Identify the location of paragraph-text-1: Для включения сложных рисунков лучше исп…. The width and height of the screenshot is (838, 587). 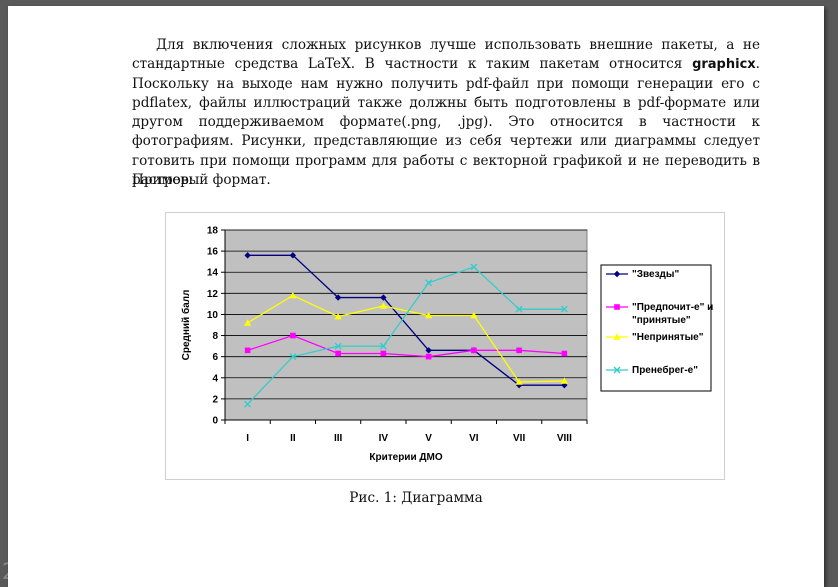
(446, 55).